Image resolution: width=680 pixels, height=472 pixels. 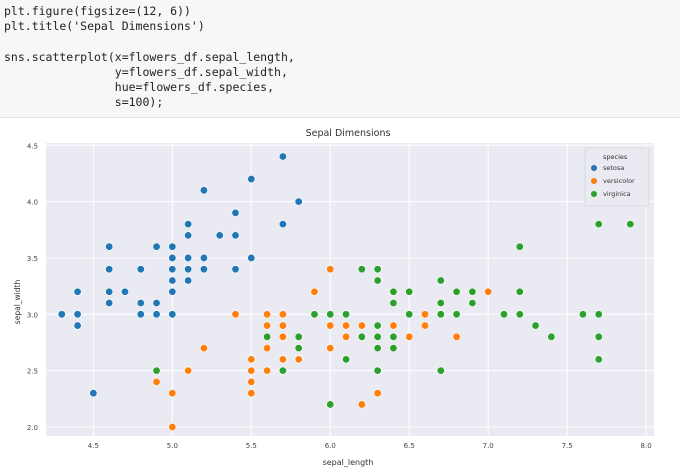 What do you see at coordinates (32, 259) in the screenshot?
I see `y-tick-label: 3.5` at bounding box center [32, 259].